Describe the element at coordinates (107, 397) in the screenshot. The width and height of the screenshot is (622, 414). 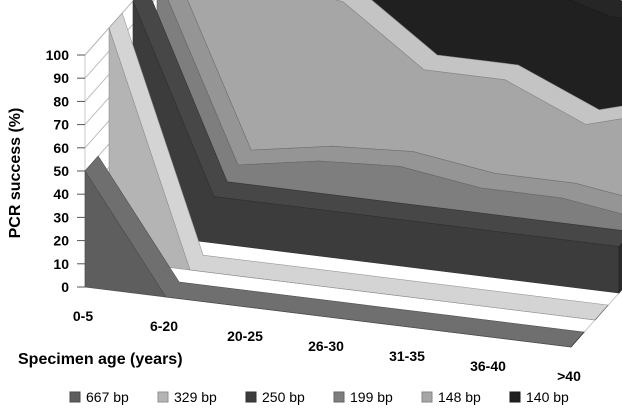
I see `legend-label: 667 bp` at that location.